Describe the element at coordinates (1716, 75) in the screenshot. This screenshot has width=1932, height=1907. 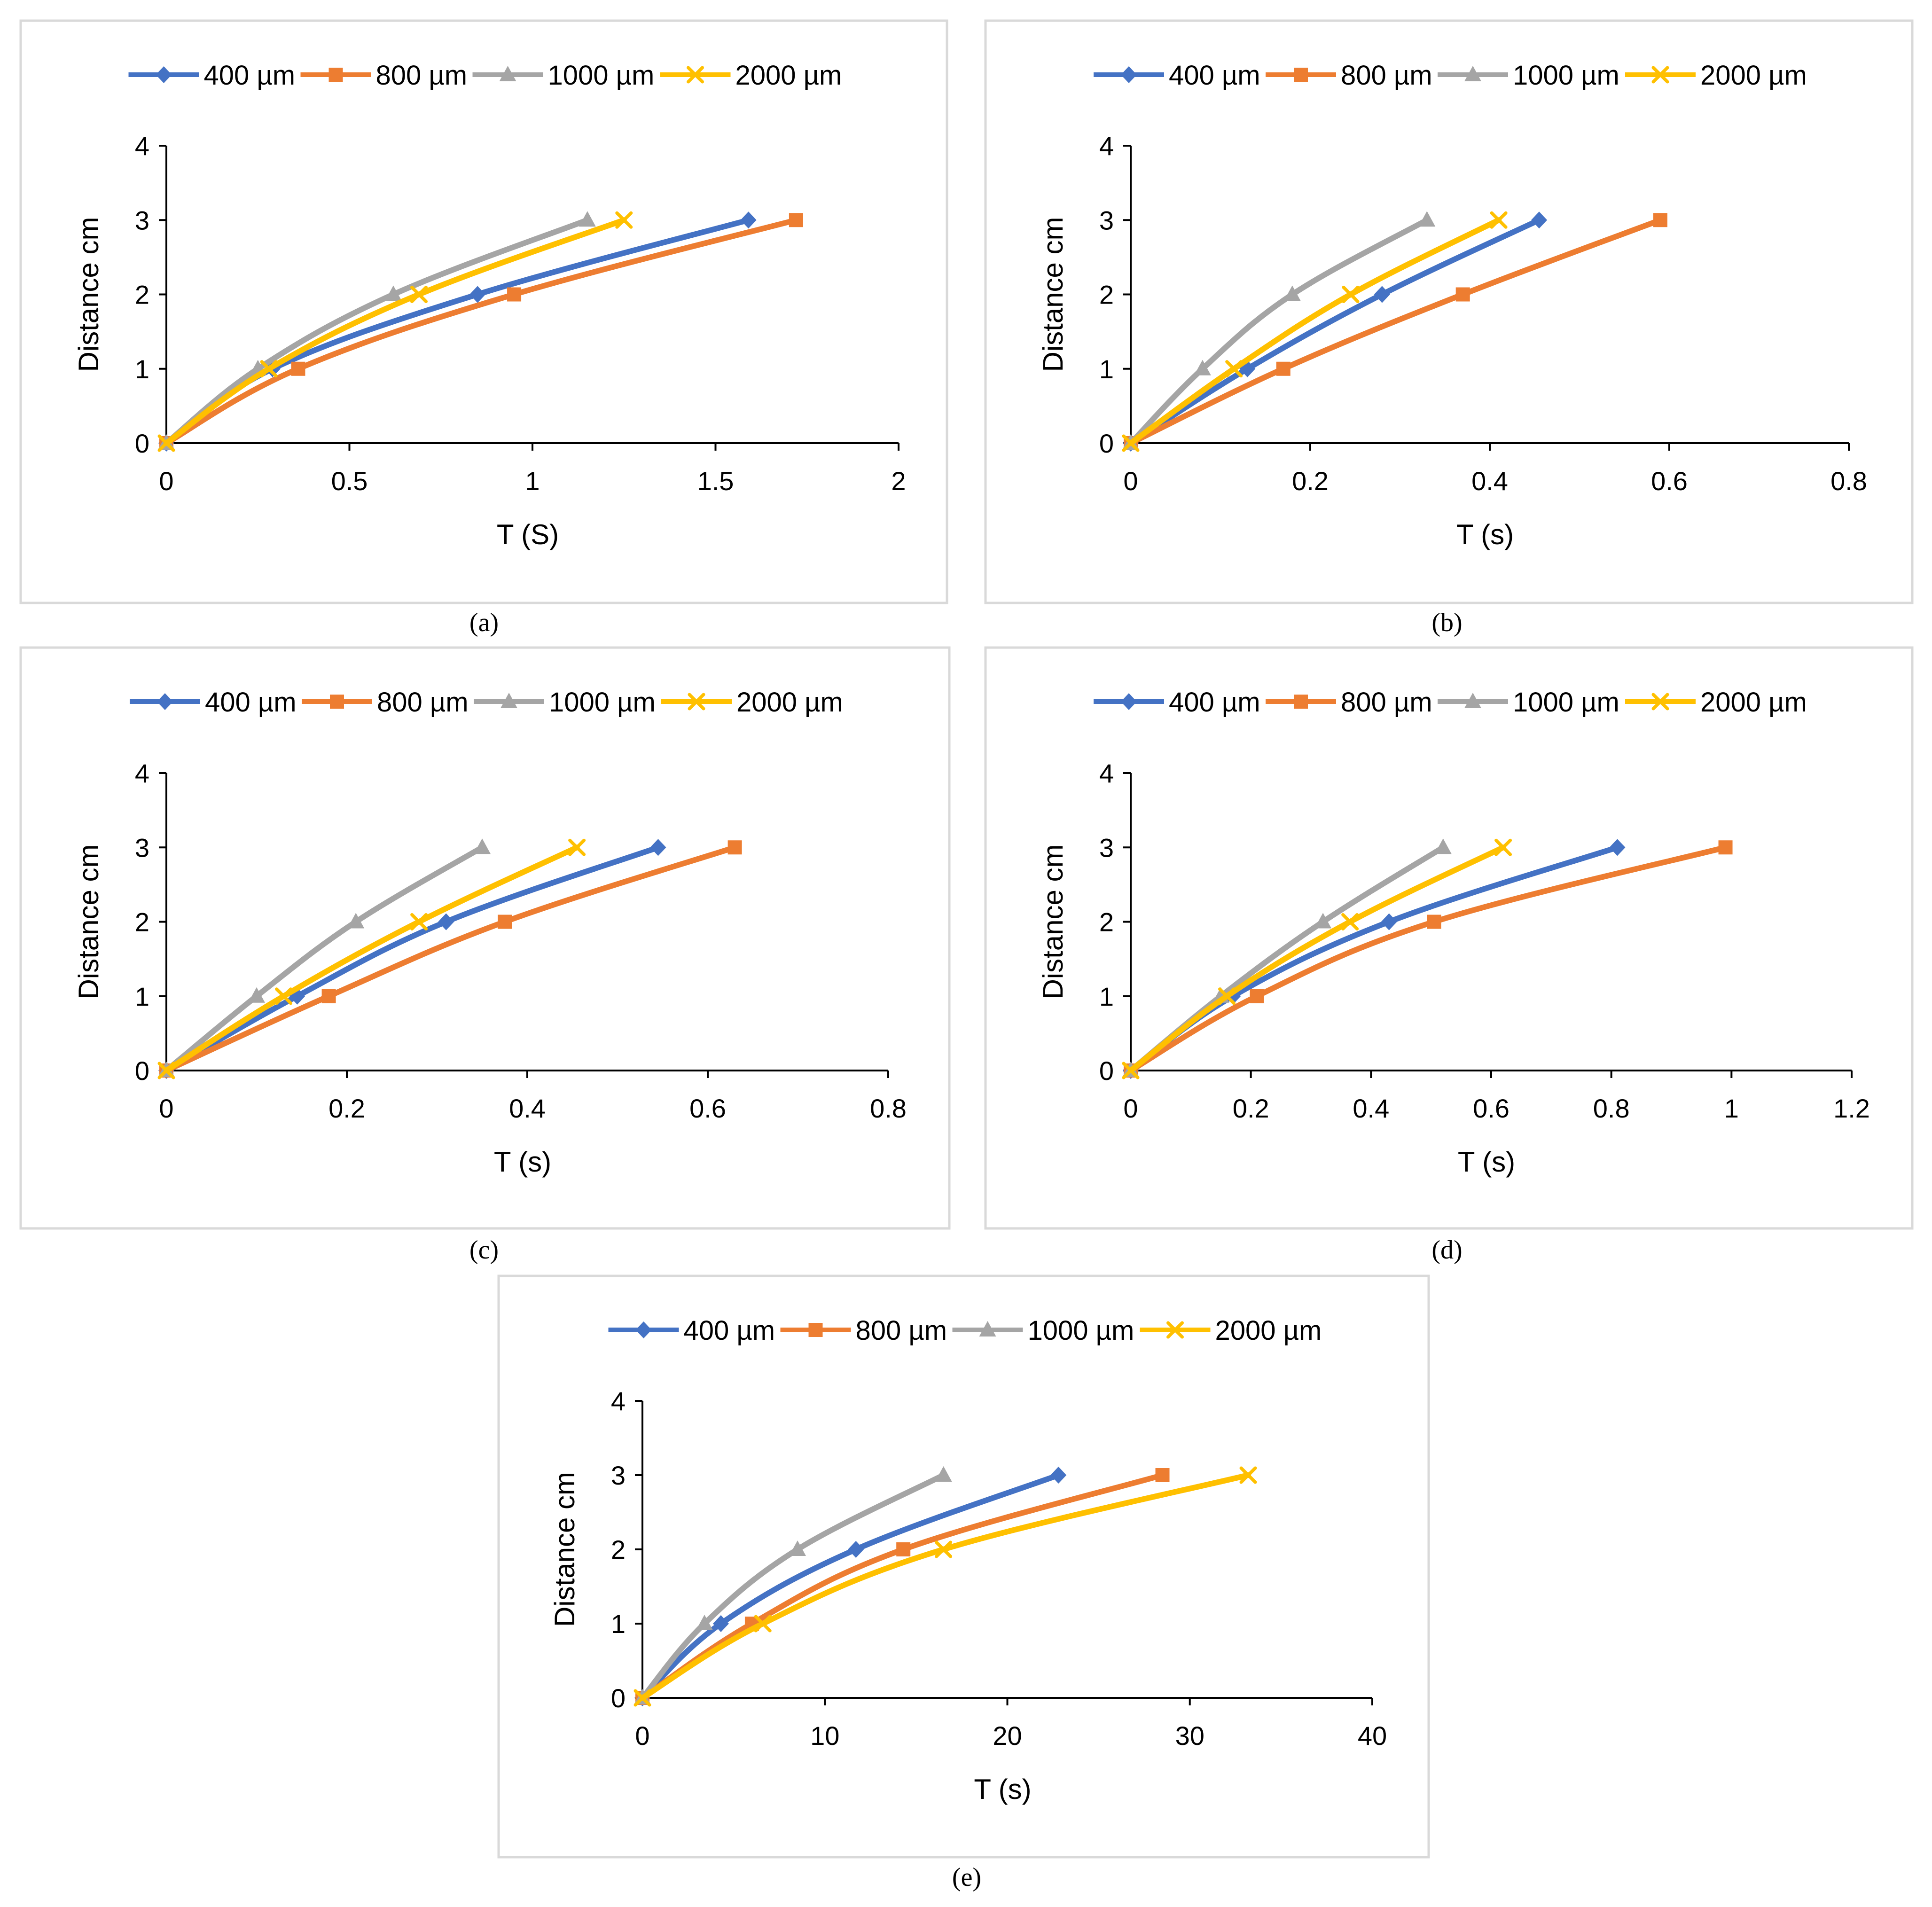
I see `legend-item: 2000 µm` at that location.